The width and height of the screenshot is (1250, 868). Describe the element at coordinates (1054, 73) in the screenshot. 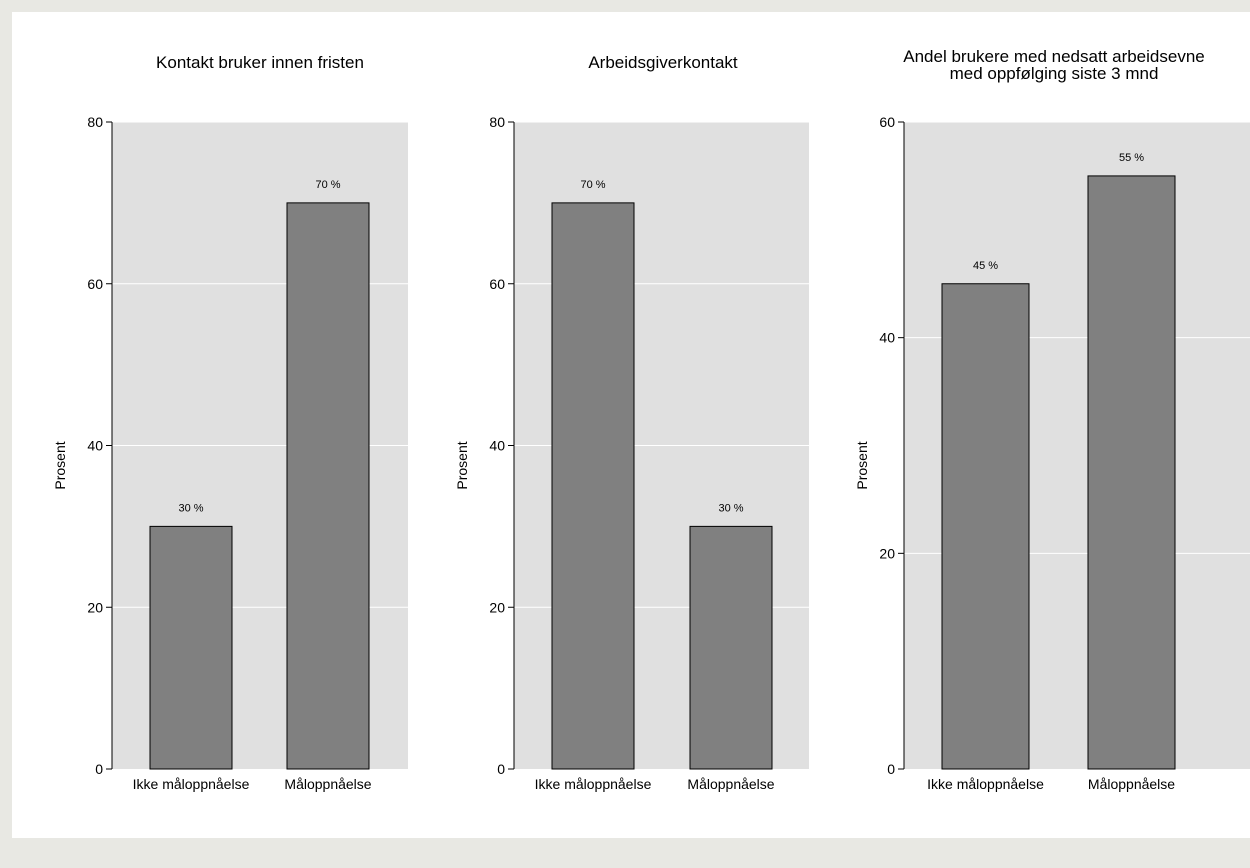

I see `chart-title: med oppfølging siste 3 mnd` at that location.